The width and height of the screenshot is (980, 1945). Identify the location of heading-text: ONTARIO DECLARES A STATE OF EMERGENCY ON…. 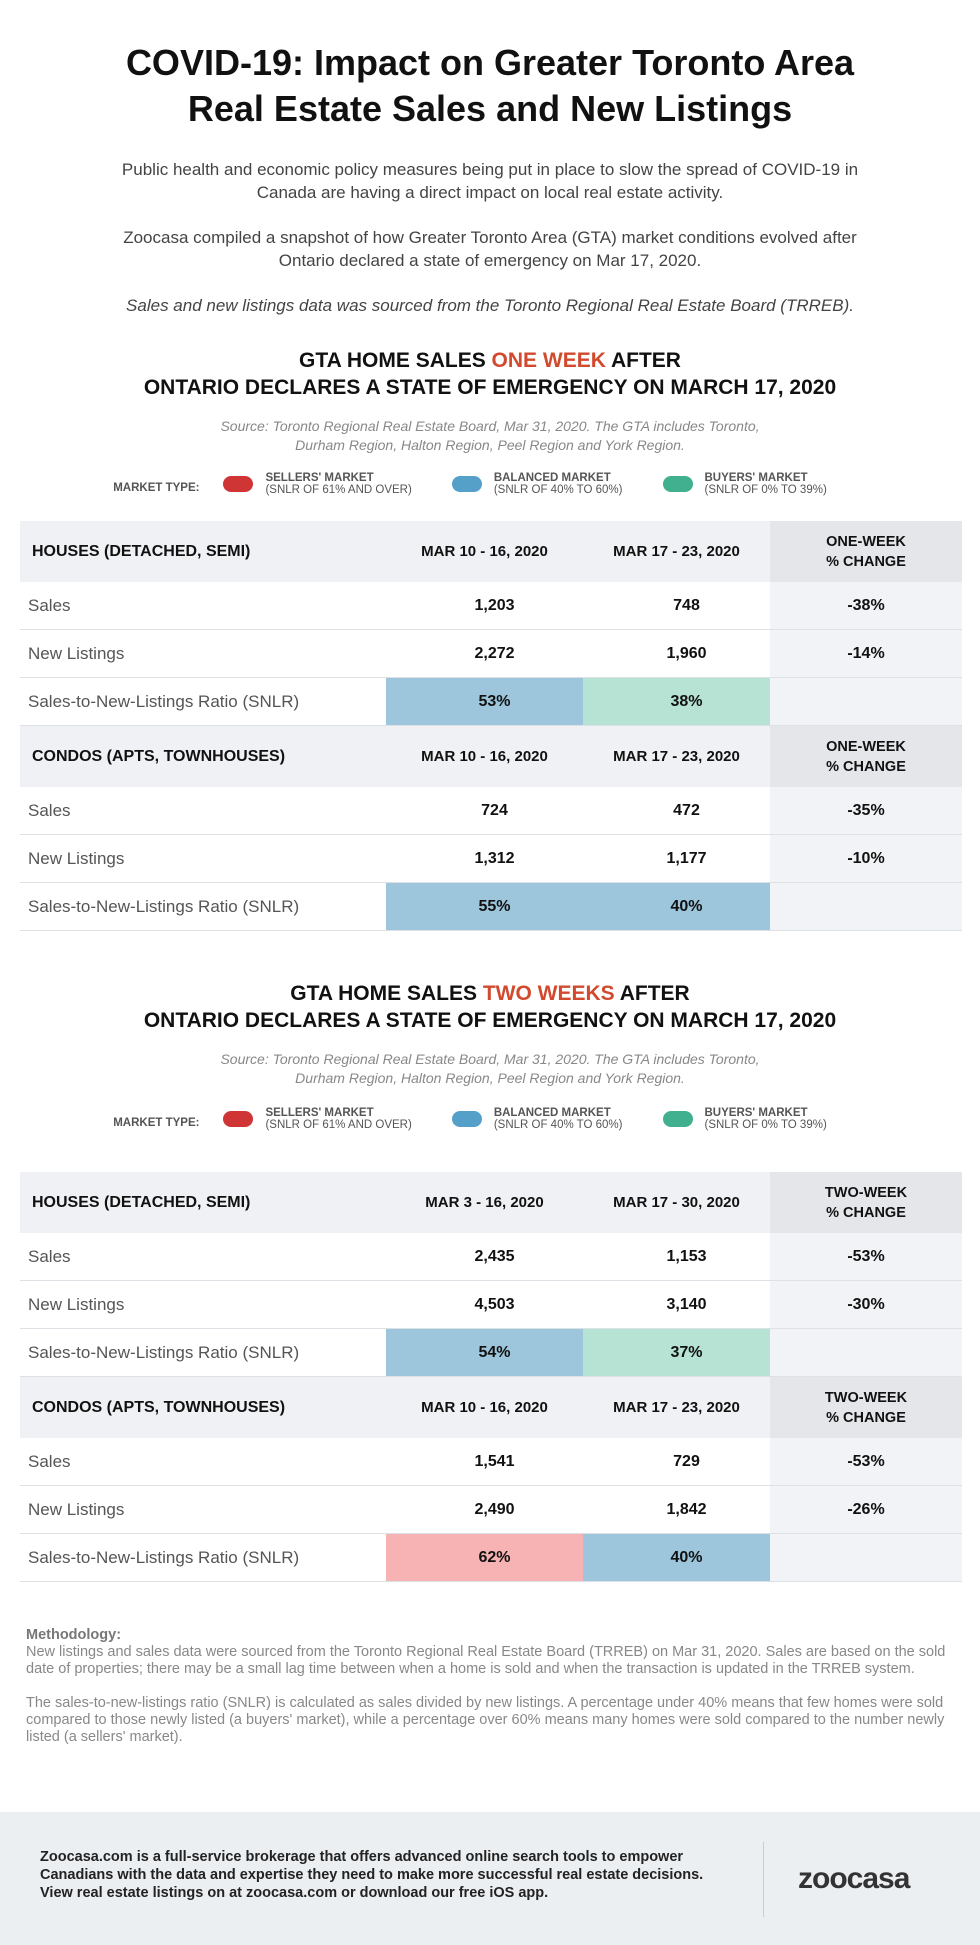
(490, 387).